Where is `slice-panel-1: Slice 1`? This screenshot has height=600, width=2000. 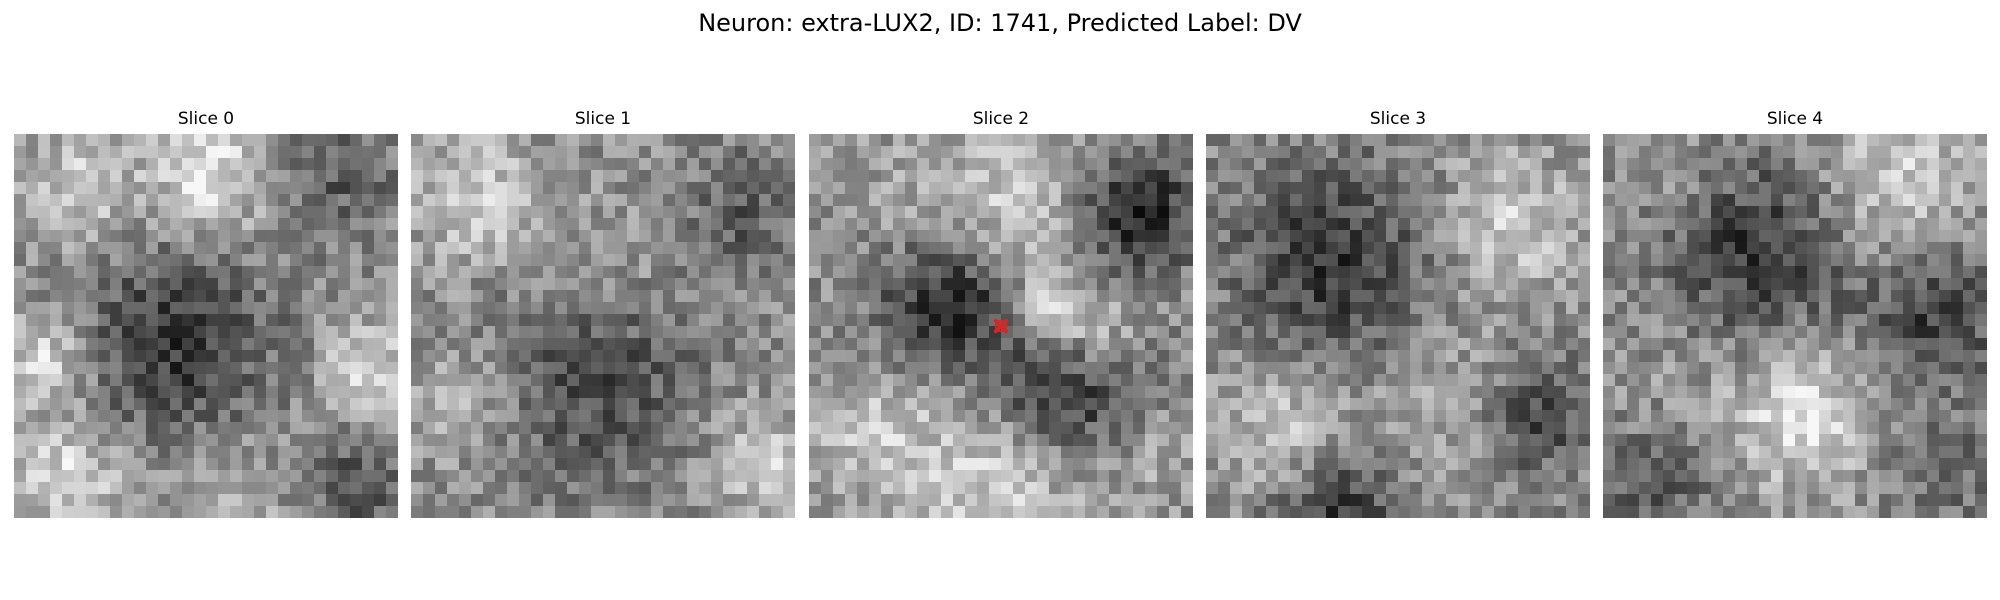
slice-panel-1: Slice 1 is located at coordinates (603, 313).